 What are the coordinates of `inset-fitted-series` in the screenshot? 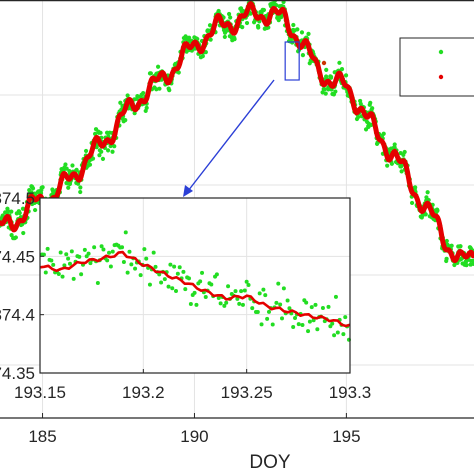 It's located at (195, 289).